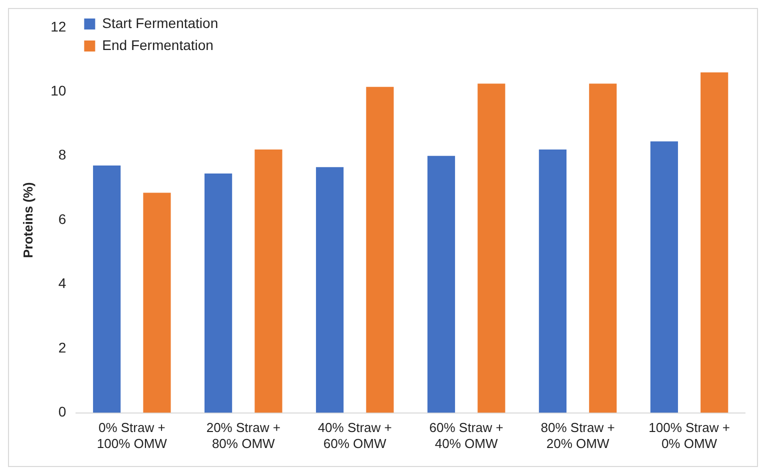 The image size is (766, 475). What do you see at coordinates (62, 347) in the screenshot?
I see `y-tick-label: 2` at bounding box center [62, 347].